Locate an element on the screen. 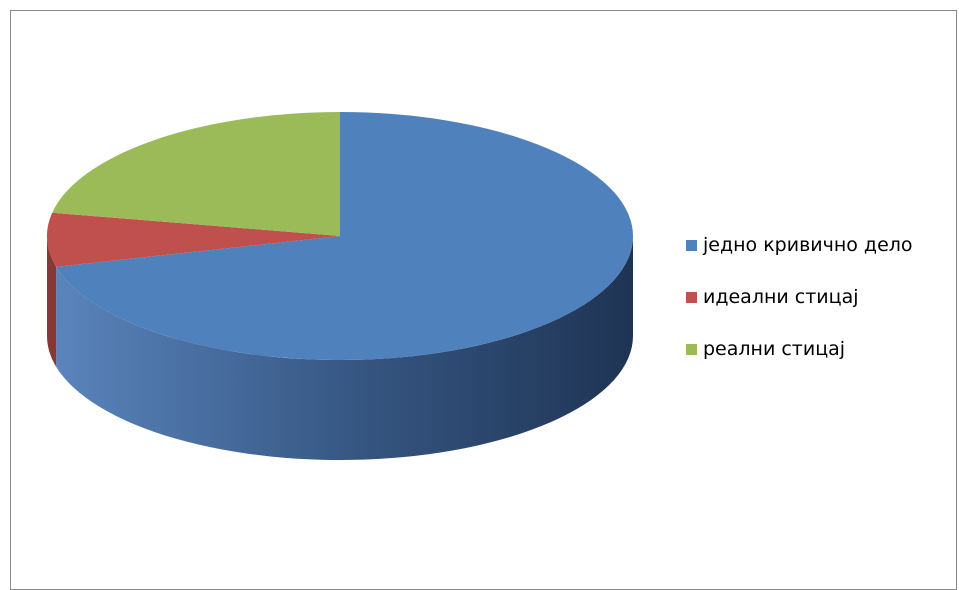 Image resolution: width=959 pixels, height=590 pixels. legend-item-0: једно кривично дело is located at coordinates (799, 245).